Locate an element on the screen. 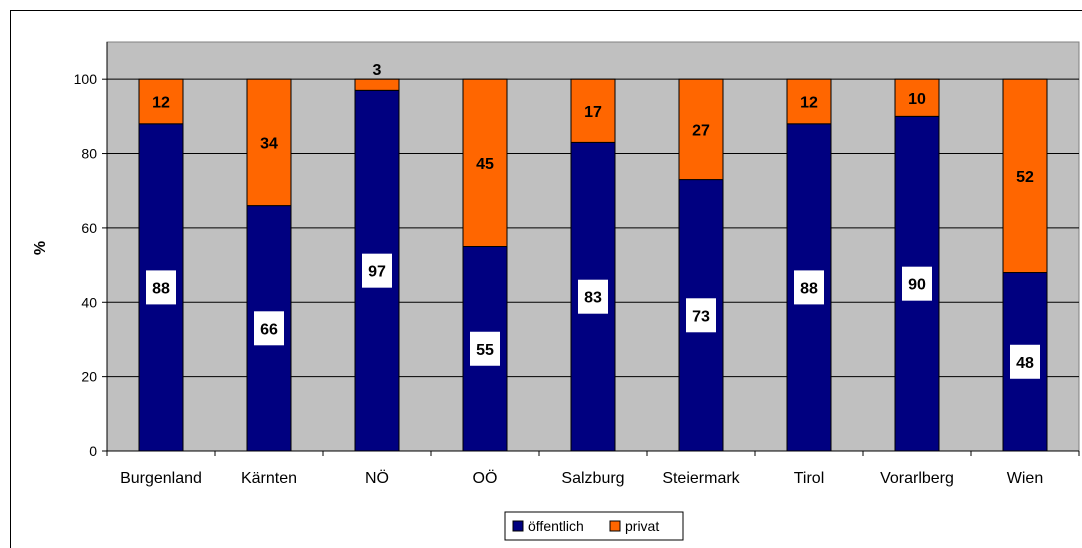 The width and height of the screenshot is (1082, 548). data-label-oeffentlich: 83 is located at coordinates (593, 298).